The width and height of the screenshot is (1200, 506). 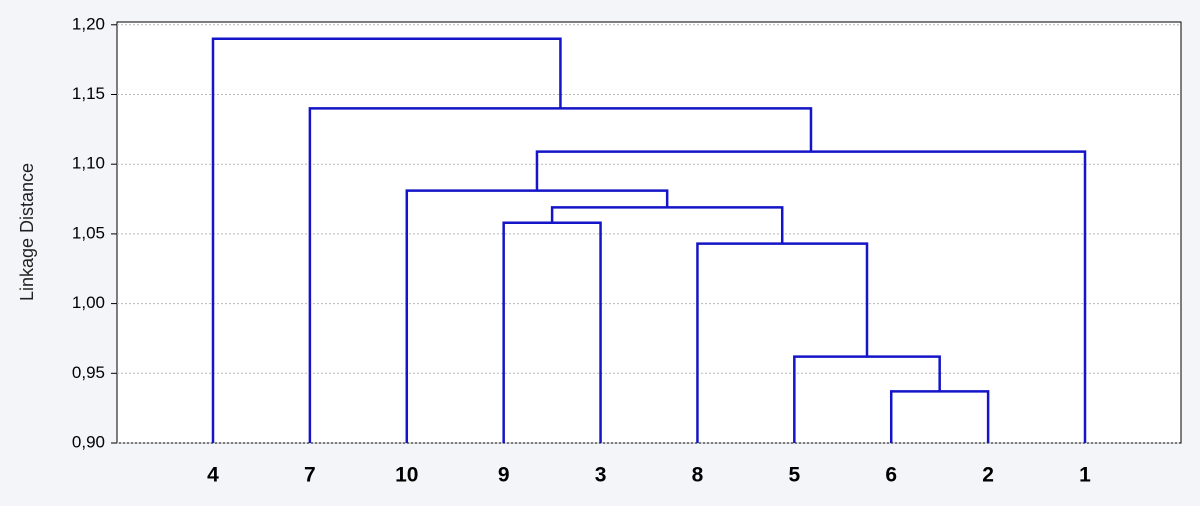 What do you see at coordinates (988, 475) in the screenshot?
I see `leaf-label: 2` at bounding box center [988, 475].